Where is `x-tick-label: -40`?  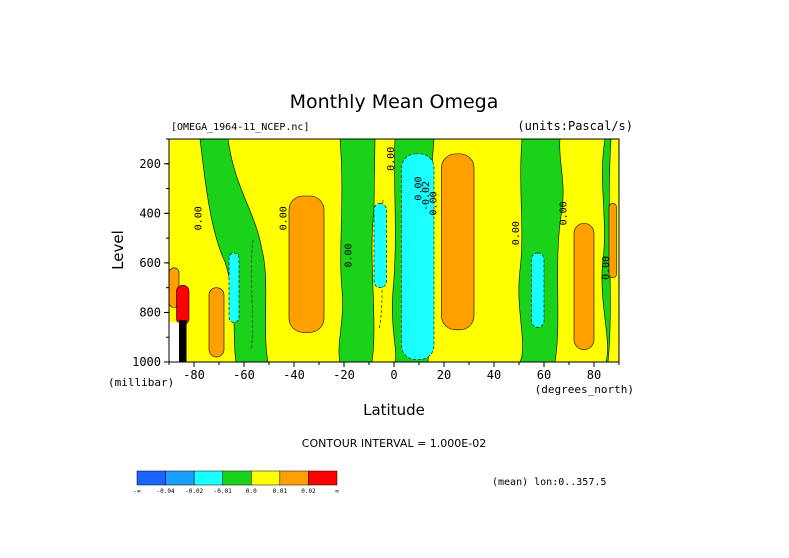 x-tick-label: -40 is located at coordinates (294, 375).